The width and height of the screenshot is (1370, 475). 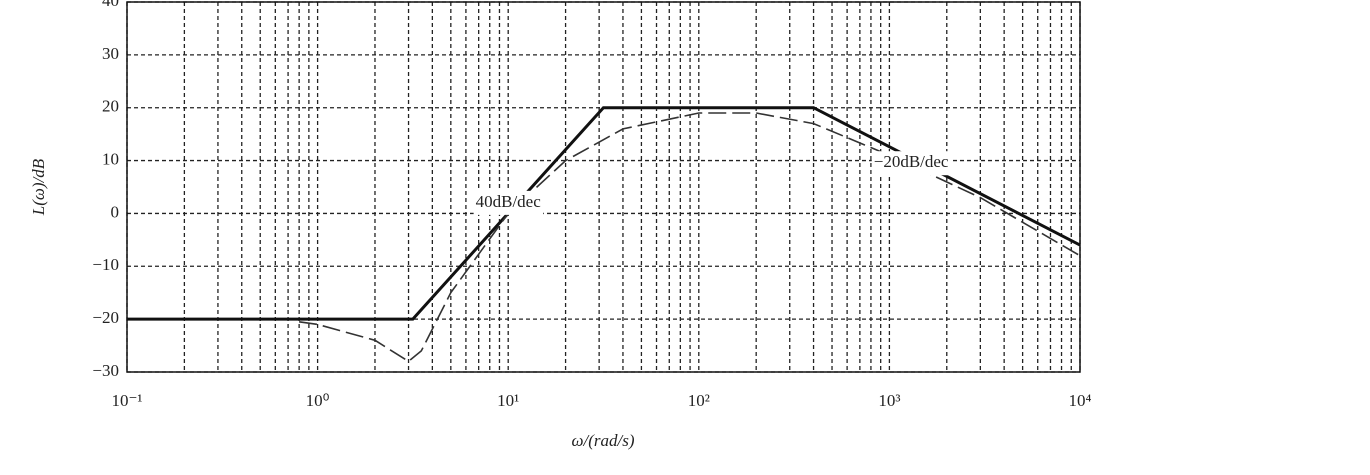 What do you see at coordinates (889, 400) in the screenshot?
I see `x-tick-label: 10³` at bounding box center [889, 400].